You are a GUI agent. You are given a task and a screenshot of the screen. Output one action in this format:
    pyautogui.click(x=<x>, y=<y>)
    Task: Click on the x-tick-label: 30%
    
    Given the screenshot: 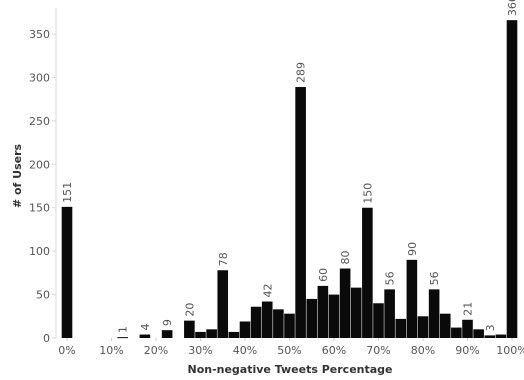 What is the action you would take?
    pyautogui.click(x=200, y=350)
    